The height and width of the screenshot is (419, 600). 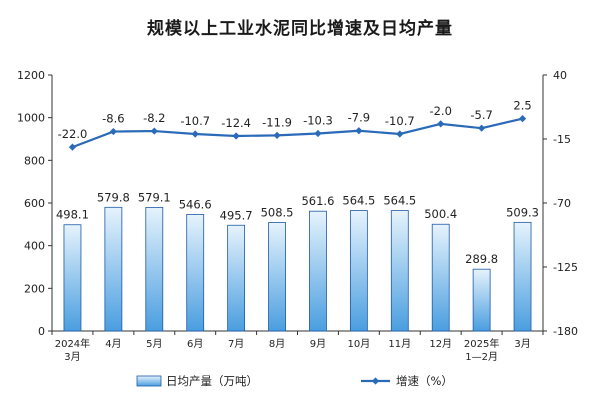 I want to click on left-axis-tick-label: 1200, so click(x=31, y=75).